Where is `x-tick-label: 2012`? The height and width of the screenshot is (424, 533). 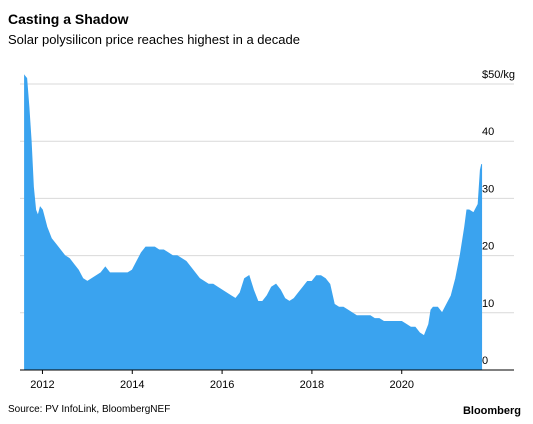
x-tick-label: 2012 is located at coordinates (42, 385).